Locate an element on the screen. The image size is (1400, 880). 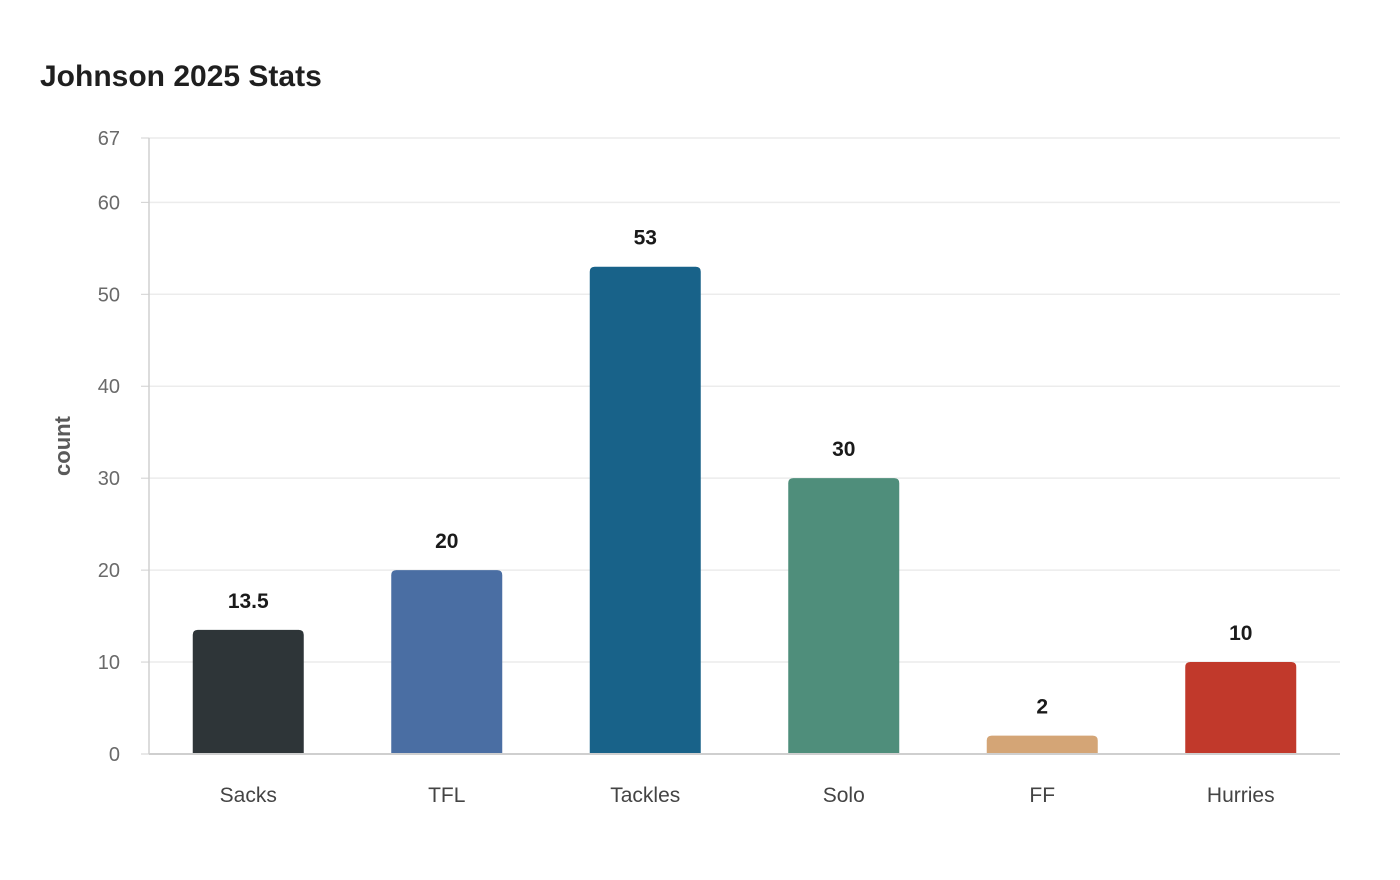
y-tick-label: 40 is located at coordinates (109, 387).